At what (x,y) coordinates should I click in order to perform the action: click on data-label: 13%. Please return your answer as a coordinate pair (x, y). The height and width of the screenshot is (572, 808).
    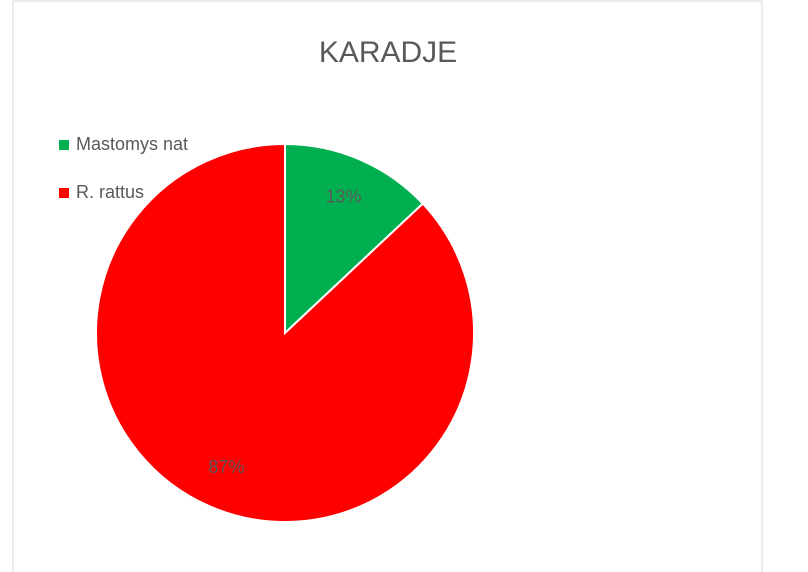
    Looking at the image, I should click on (344, 196).